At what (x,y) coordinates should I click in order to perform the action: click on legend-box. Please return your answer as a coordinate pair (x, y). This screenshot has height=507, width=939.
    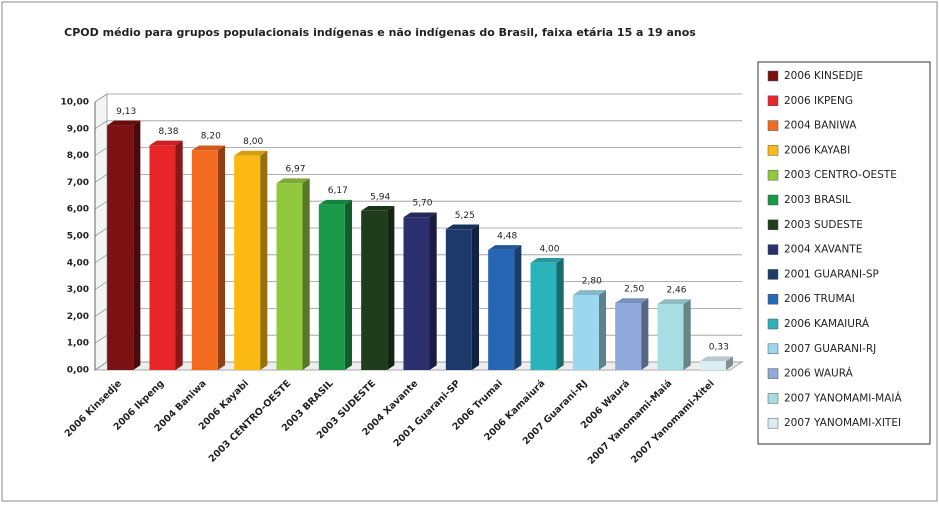
    Looking at the image, I should click on (844, 253).